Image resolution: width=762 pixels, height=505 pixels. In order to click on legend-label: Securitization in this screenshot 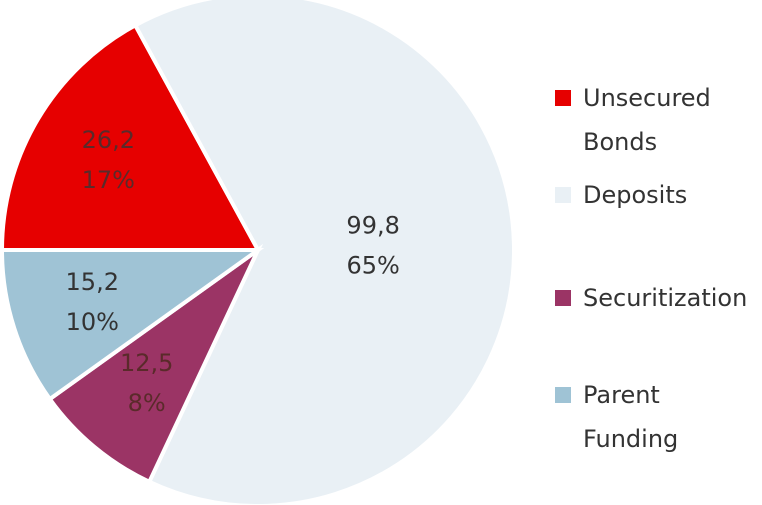, I will do `click(665, 298)`.